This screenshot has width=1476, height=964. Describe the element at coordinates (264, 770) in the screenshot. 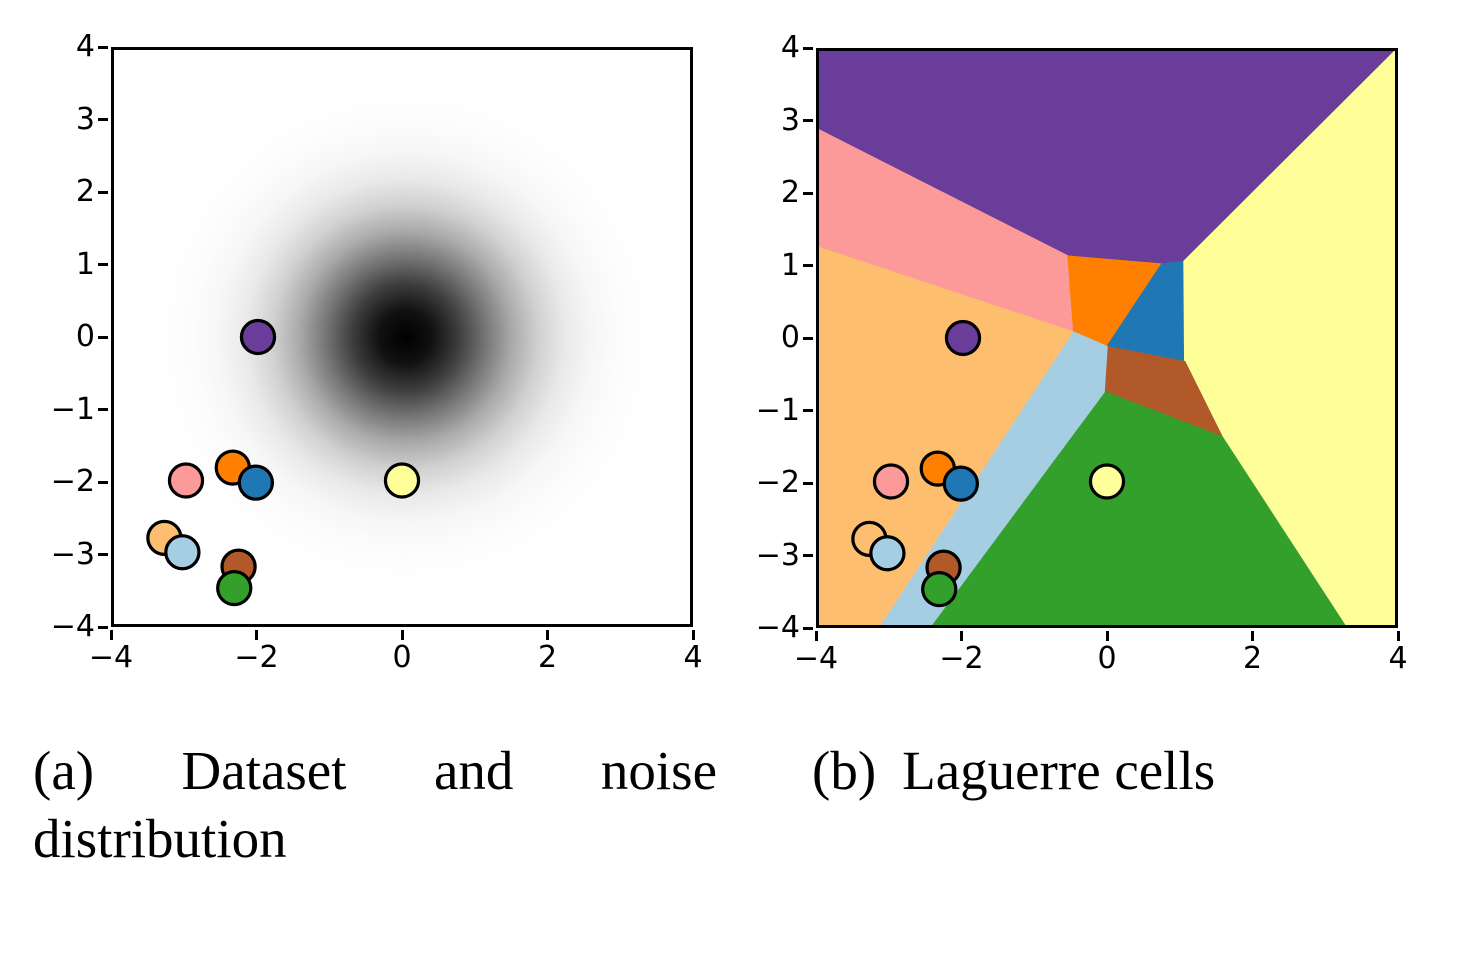

I see `caption-a-word: Dataset` at that location.